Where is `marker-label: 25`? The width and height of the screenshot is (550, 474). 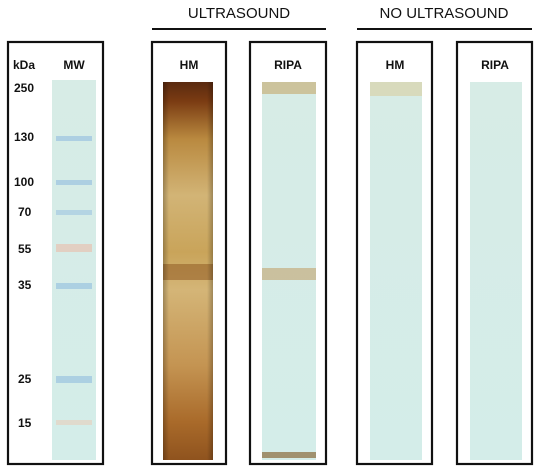 marker-label: 25 is located at coordinates (25, 379).